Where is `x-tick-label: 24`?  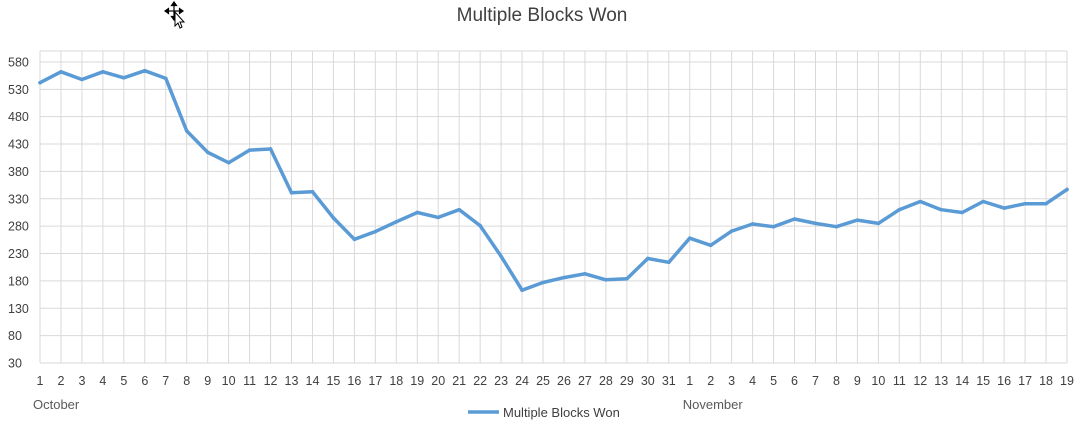 x-tick-label: 24 is located at coordinates (522, 381).